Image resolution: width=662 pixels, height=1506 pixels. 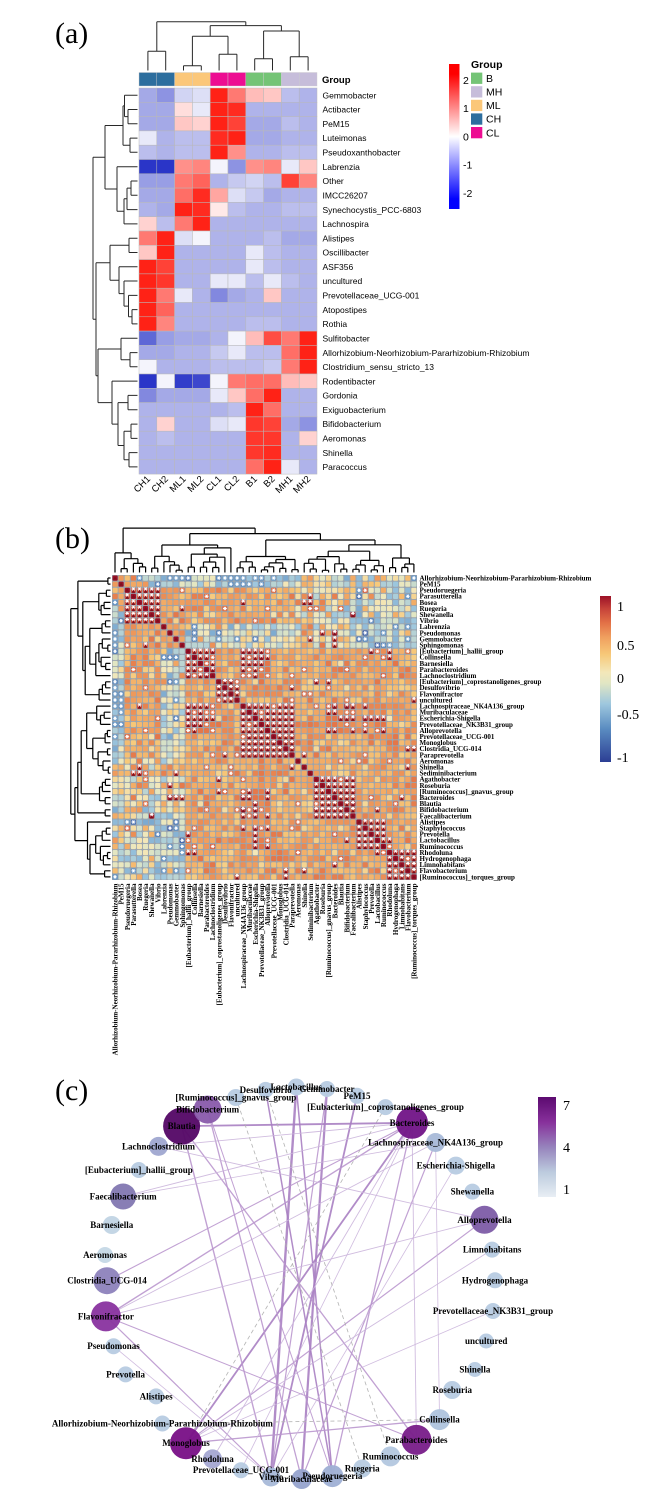 I want to click on svg-text: Prevotellaceae_NK3B31_group, so click(x=467, y=725).